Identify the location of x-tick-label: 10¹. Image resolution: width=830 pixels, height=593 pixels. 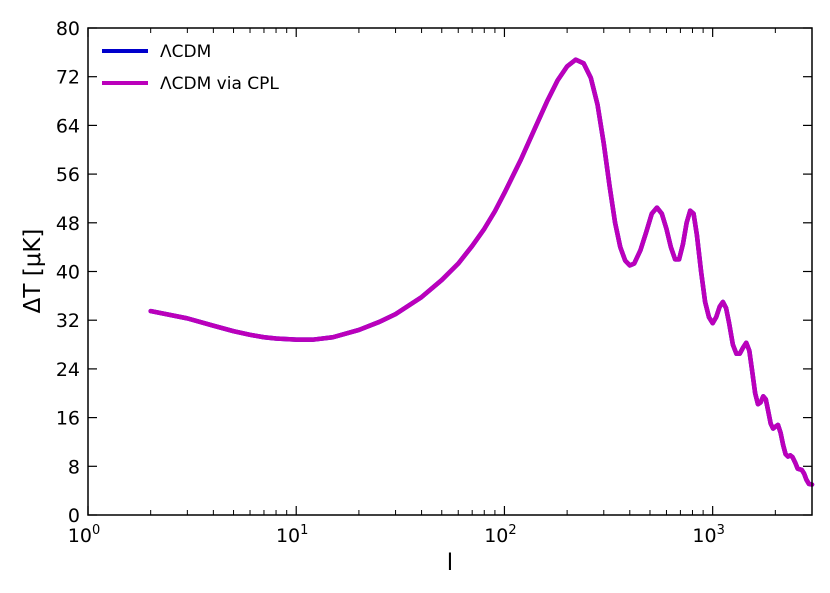
(292, 535).